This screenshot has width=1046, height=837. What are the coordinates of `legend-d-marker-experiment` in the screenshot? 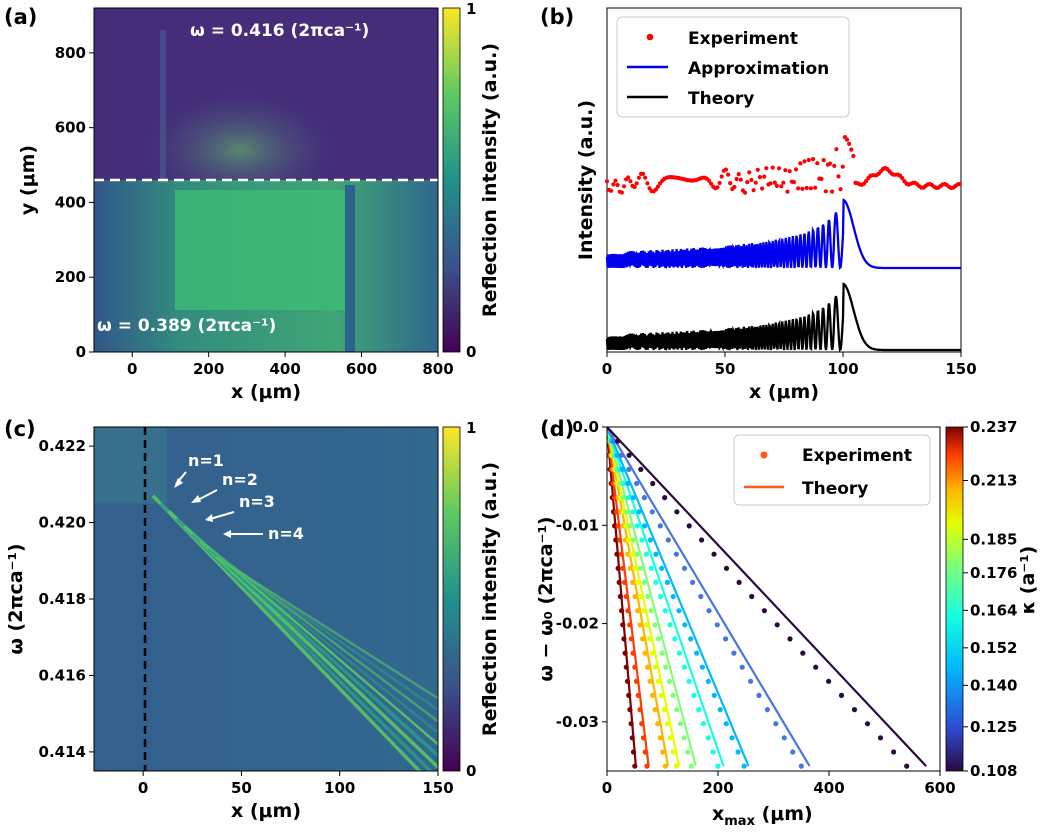 It's located at (764, 455).